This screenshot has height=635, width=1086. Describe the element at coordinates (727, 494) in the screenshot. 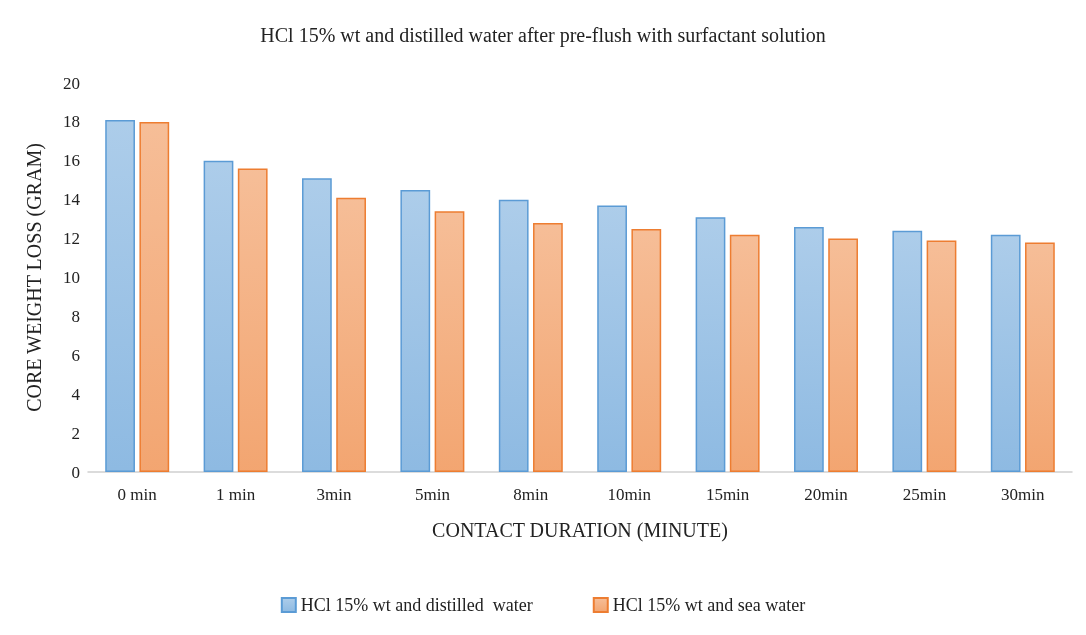

I see `x-tick-label: 15min` at that location.